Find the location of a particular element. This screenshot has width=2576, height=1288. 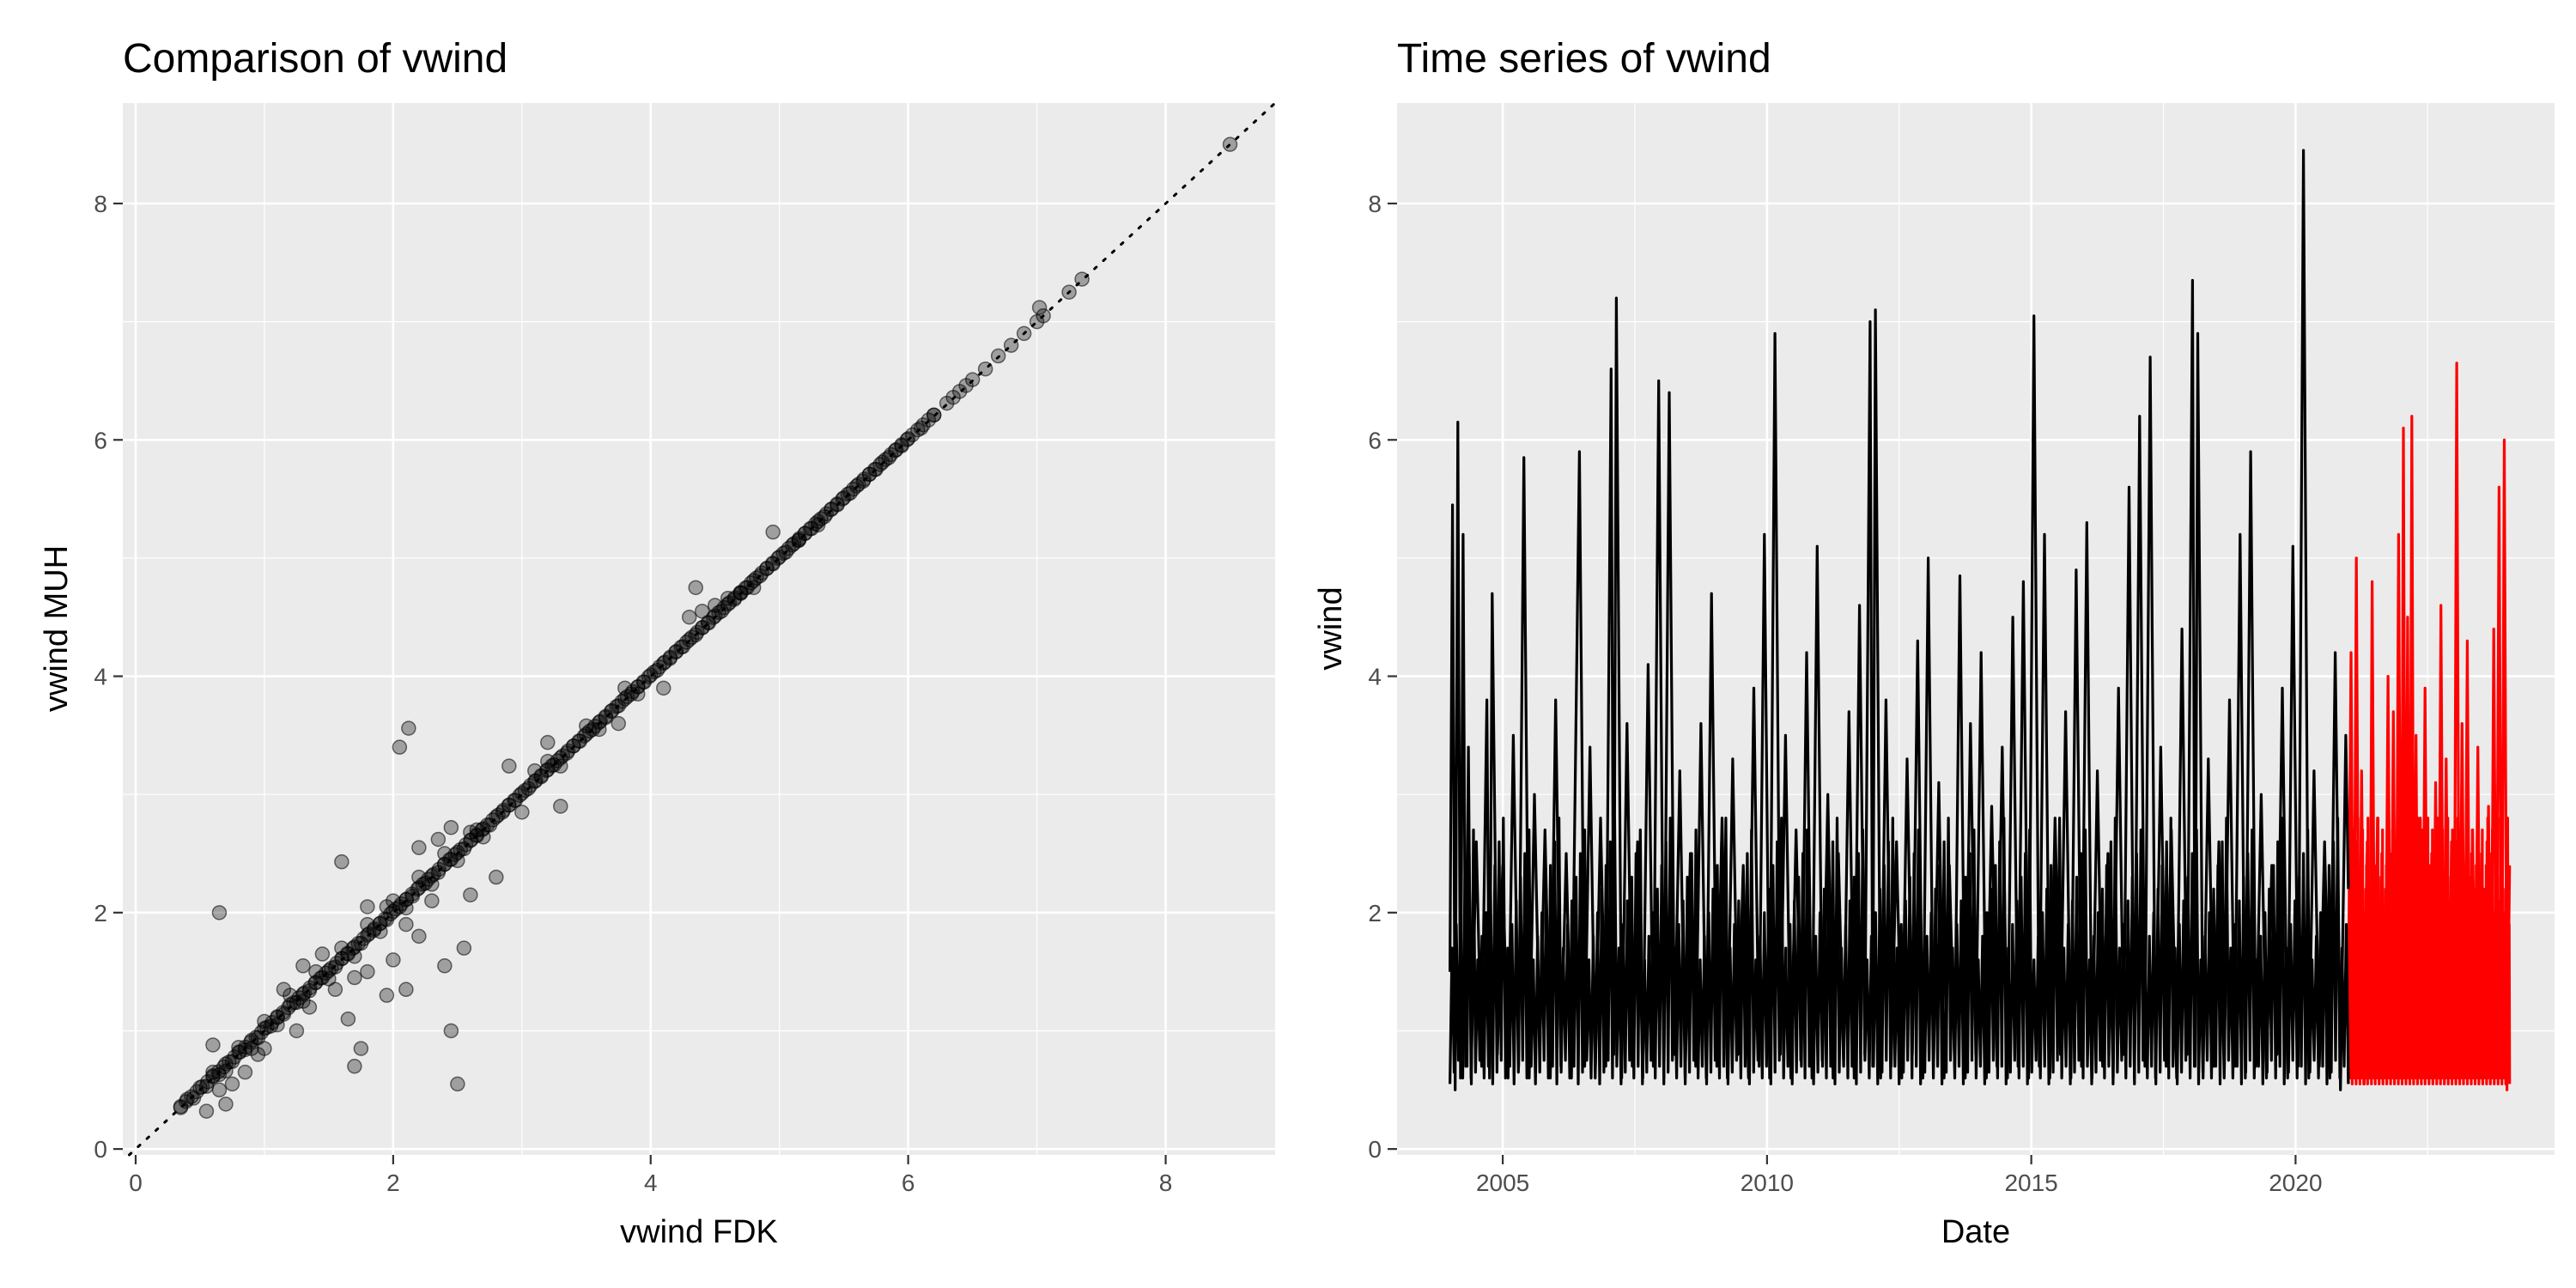

timeseries-x-tick-label-0: 2005 is located at coordinates (1502, 1183).